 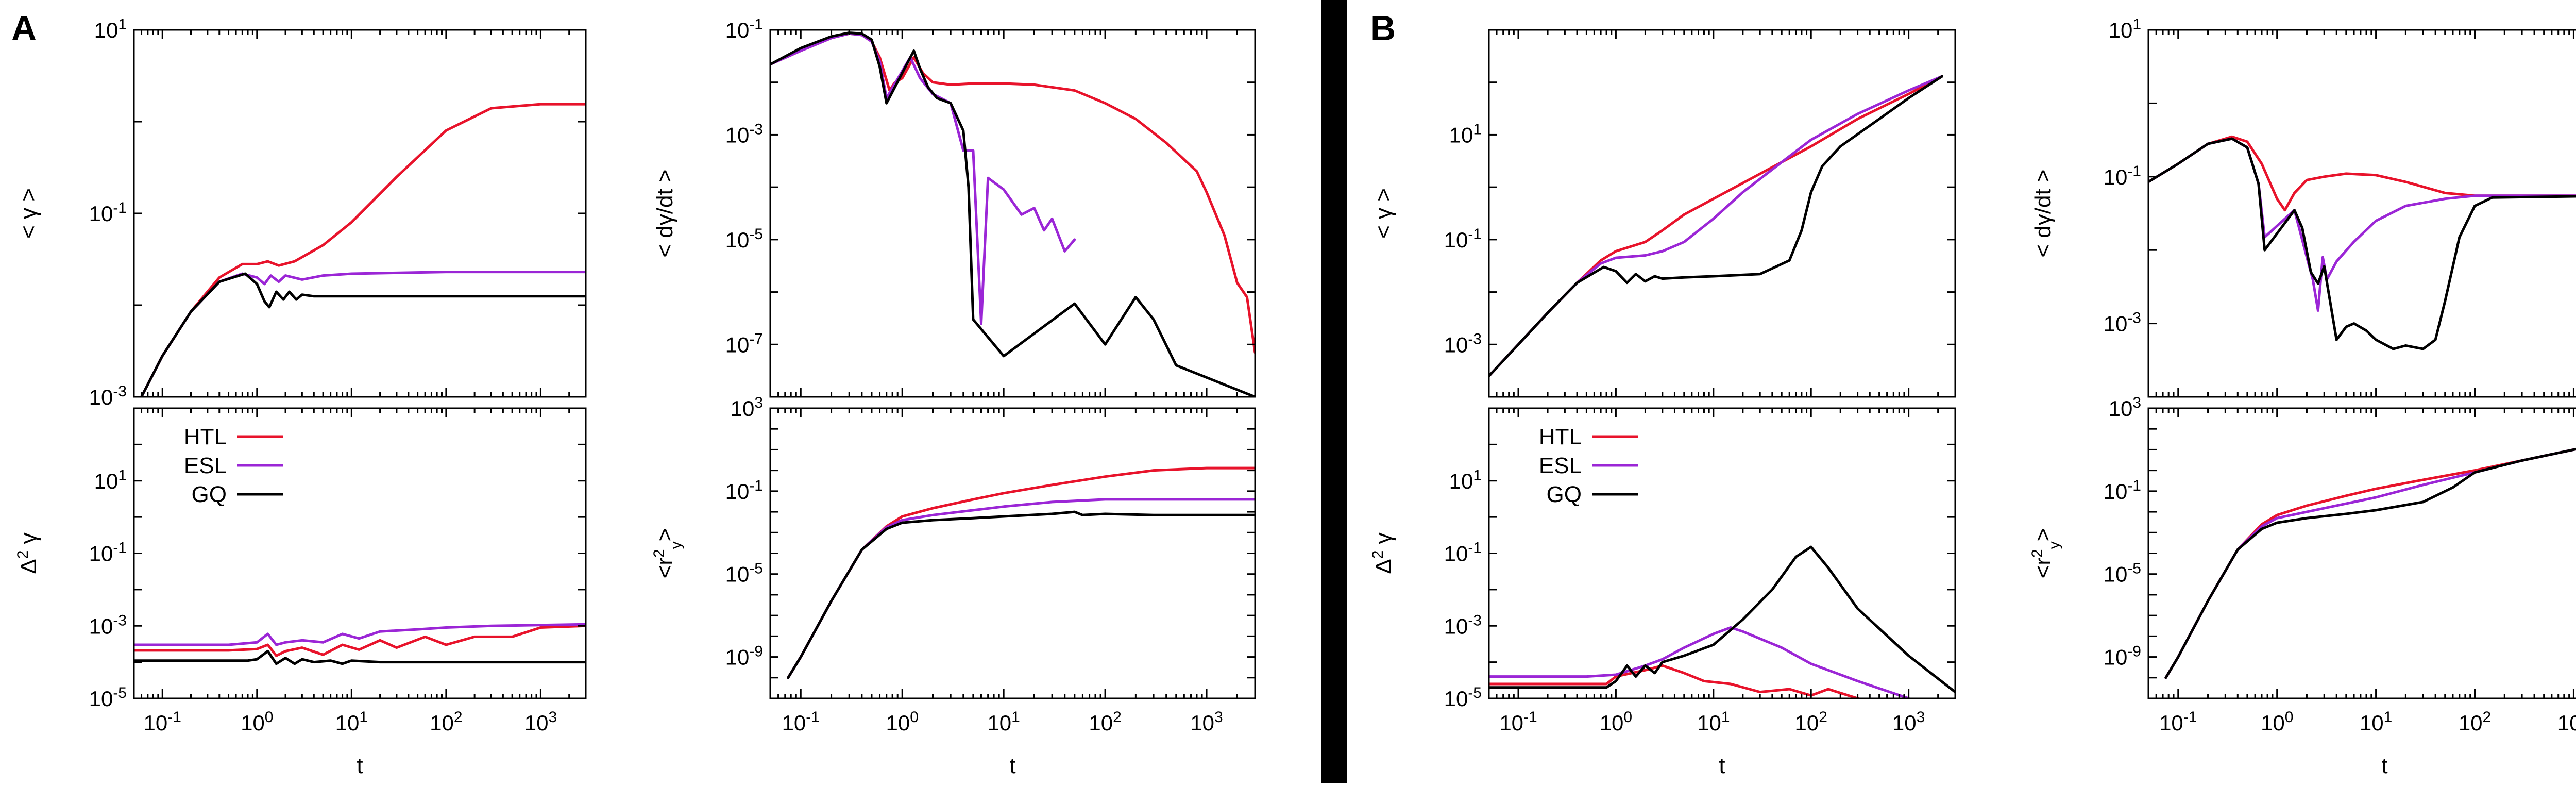 I want to click on panel-letter-a: A, so click(x=24, y=29).